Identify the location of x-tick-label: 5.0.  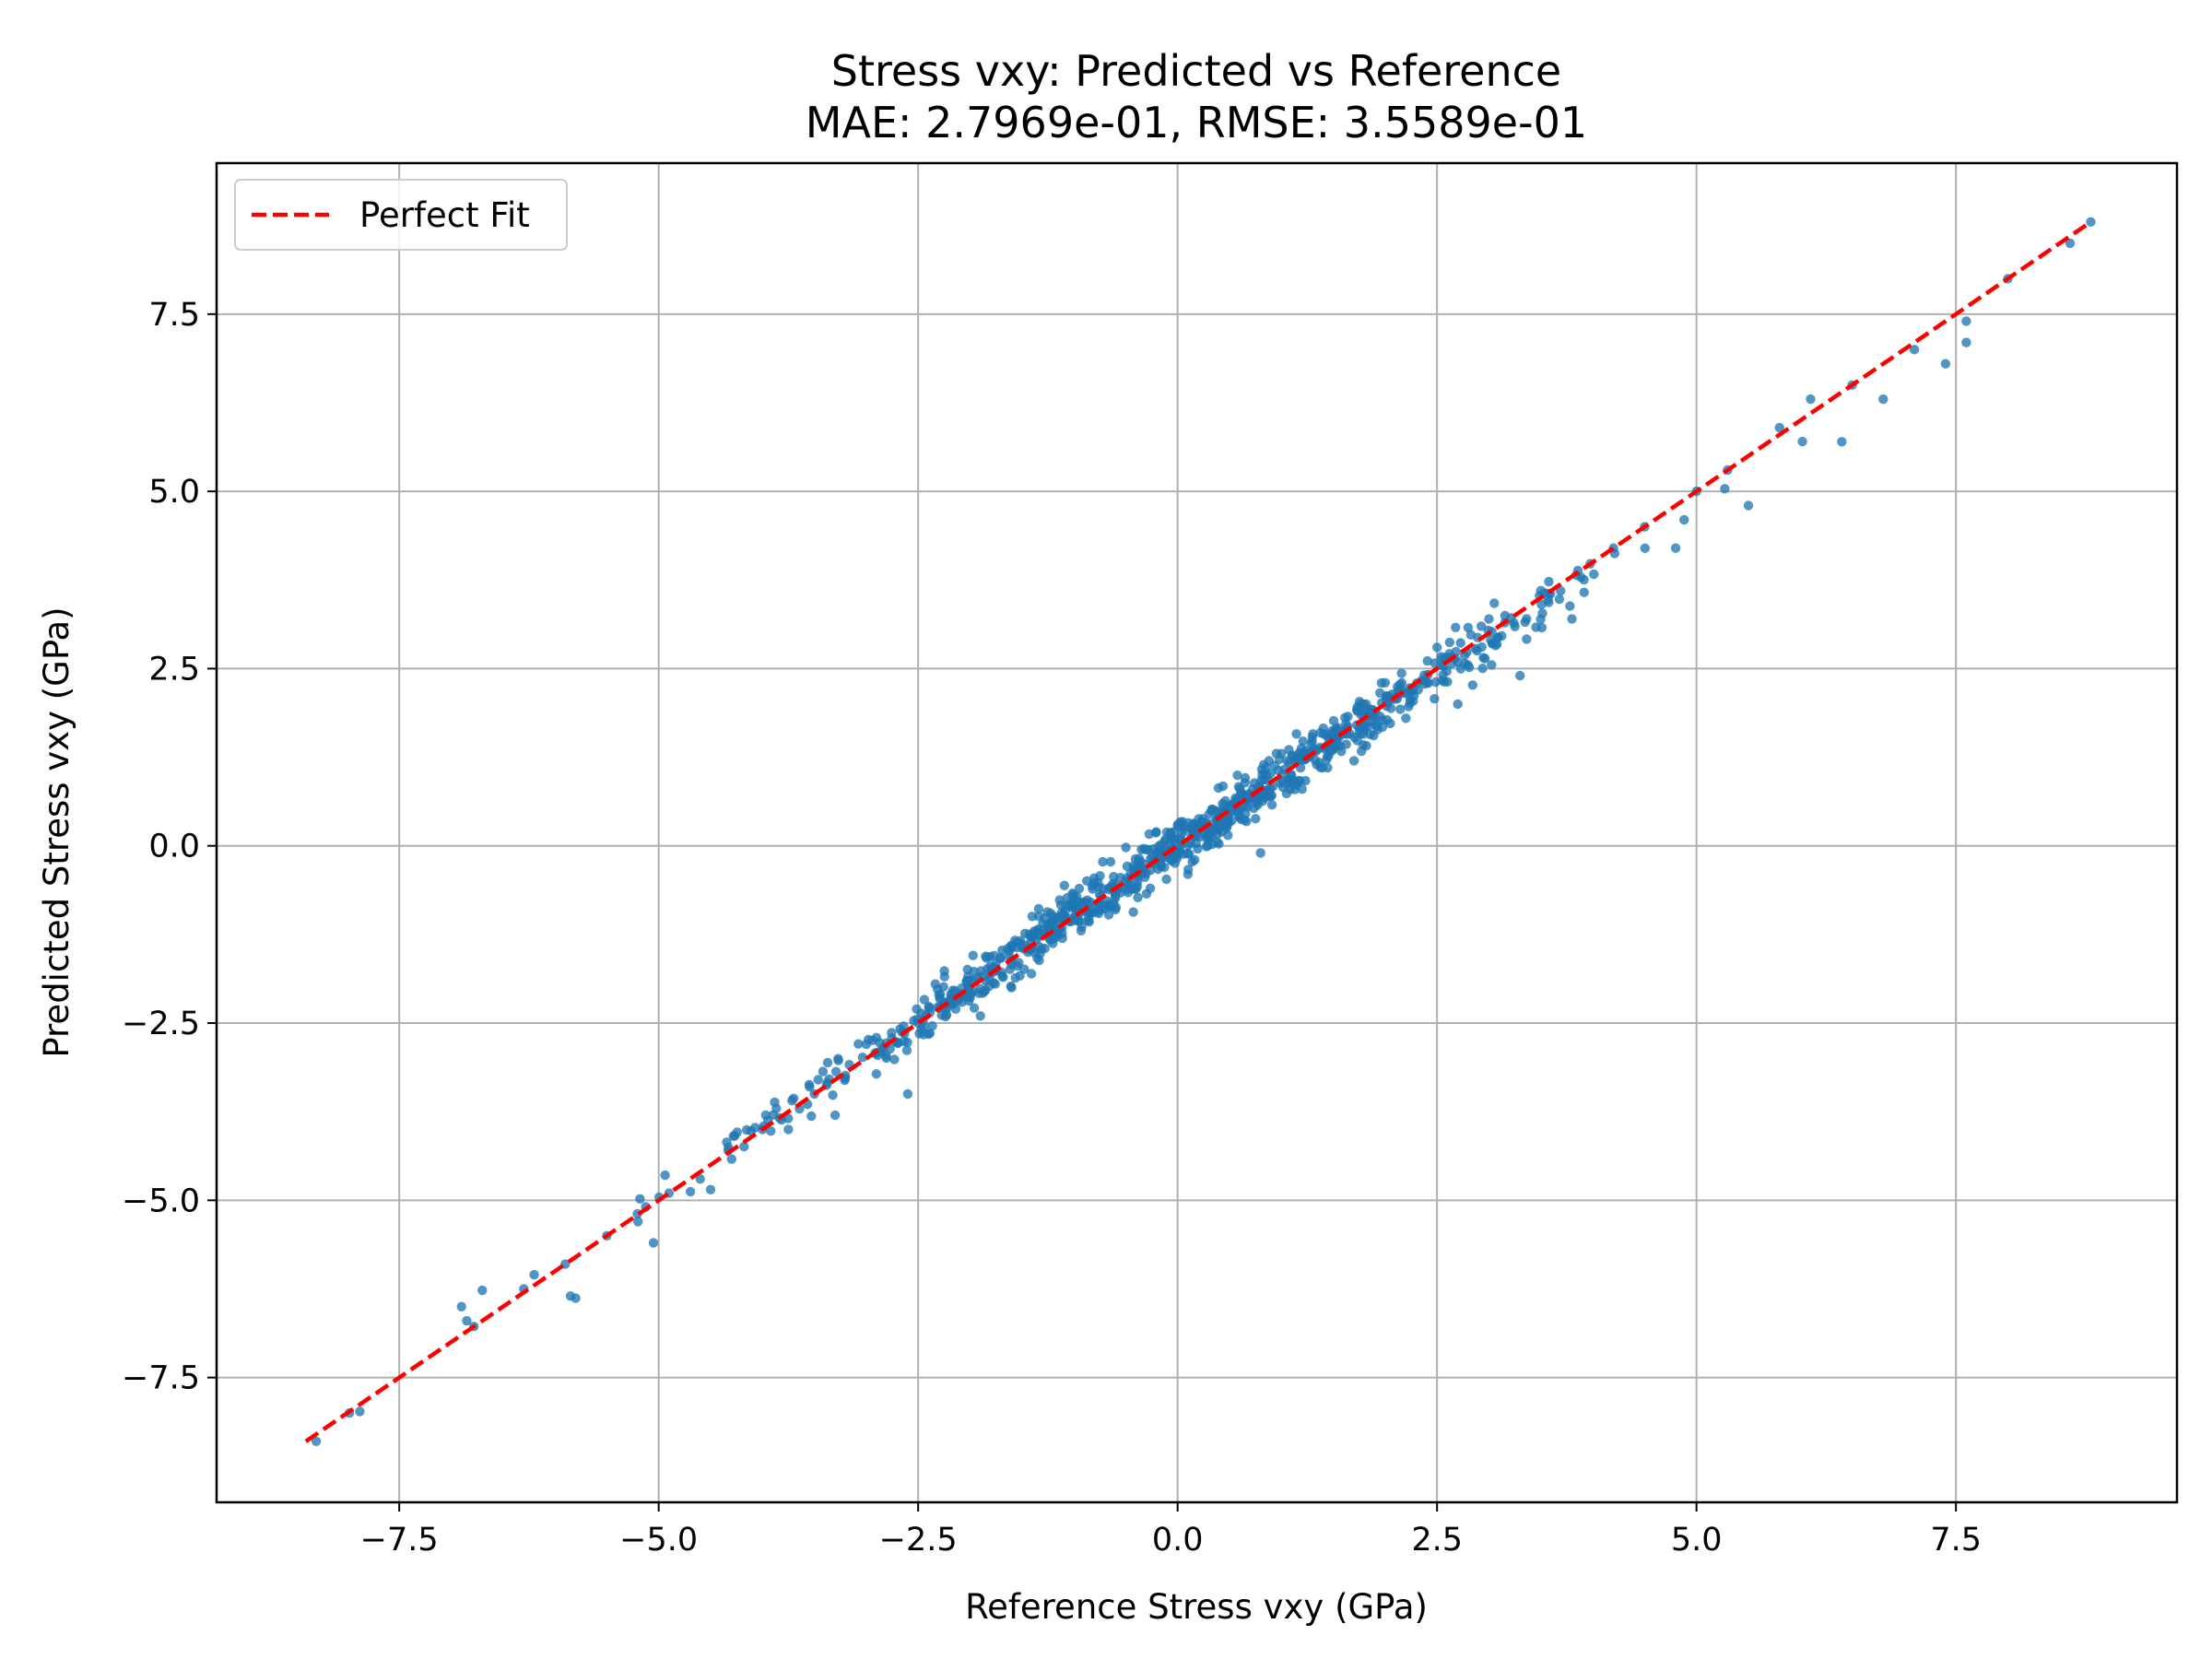
(1697, 1540).